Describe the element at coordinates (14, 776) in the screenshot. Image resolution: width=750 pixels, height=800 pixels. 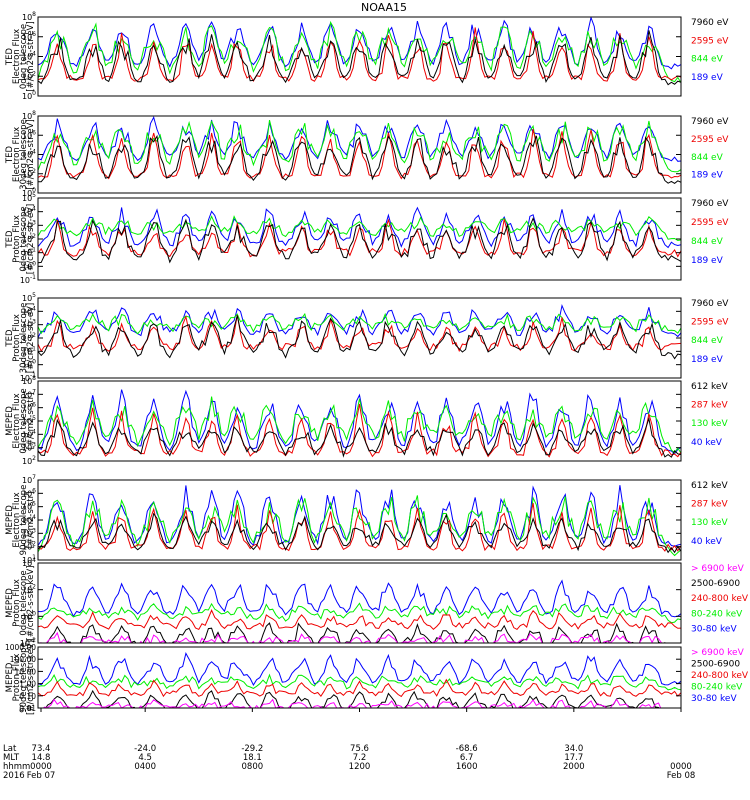
I see `x-row-label: 2016` at that location.